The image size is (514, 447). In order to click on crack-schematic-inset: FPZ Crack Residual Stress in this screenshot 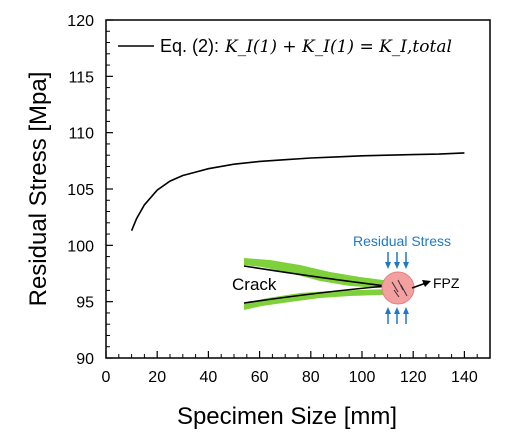, I will do `click(346, 278)`.